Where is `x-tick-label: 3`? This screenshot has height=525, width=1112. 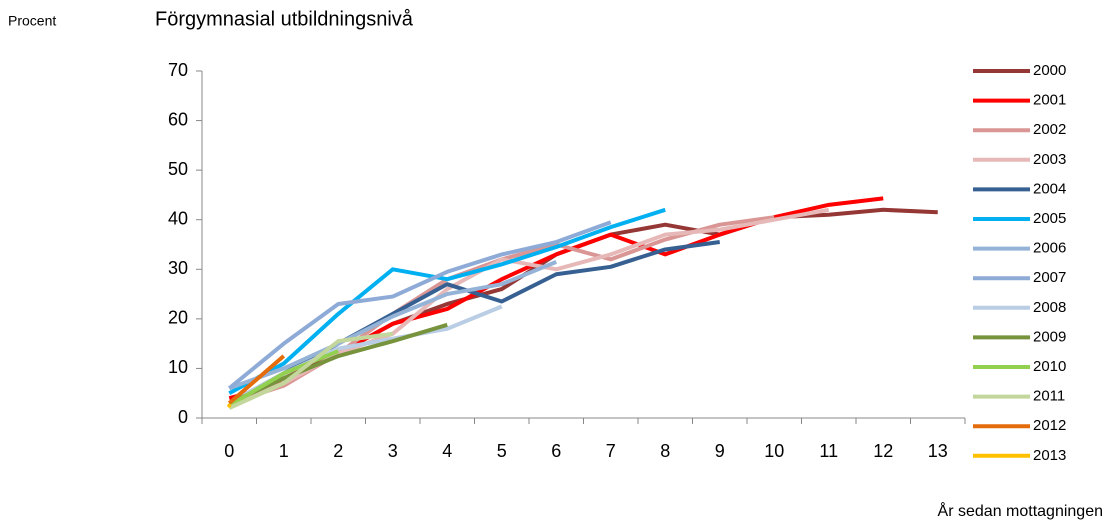
x-tick-label: 3 is located at coordinates (393, 451).